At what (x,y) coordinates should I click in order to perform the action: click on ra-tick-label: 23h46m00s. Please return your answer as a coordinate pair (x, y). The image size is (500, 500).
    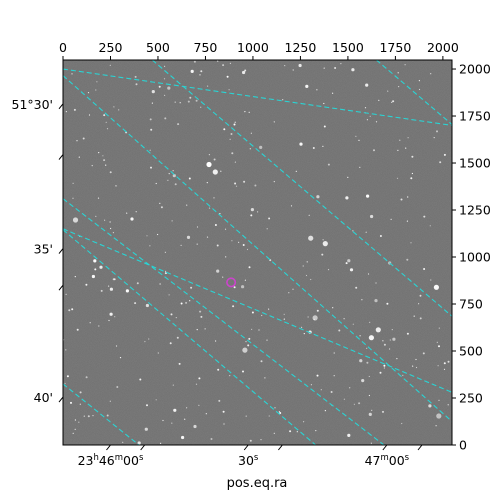
    Looking at the image, I should click on (111, 460).